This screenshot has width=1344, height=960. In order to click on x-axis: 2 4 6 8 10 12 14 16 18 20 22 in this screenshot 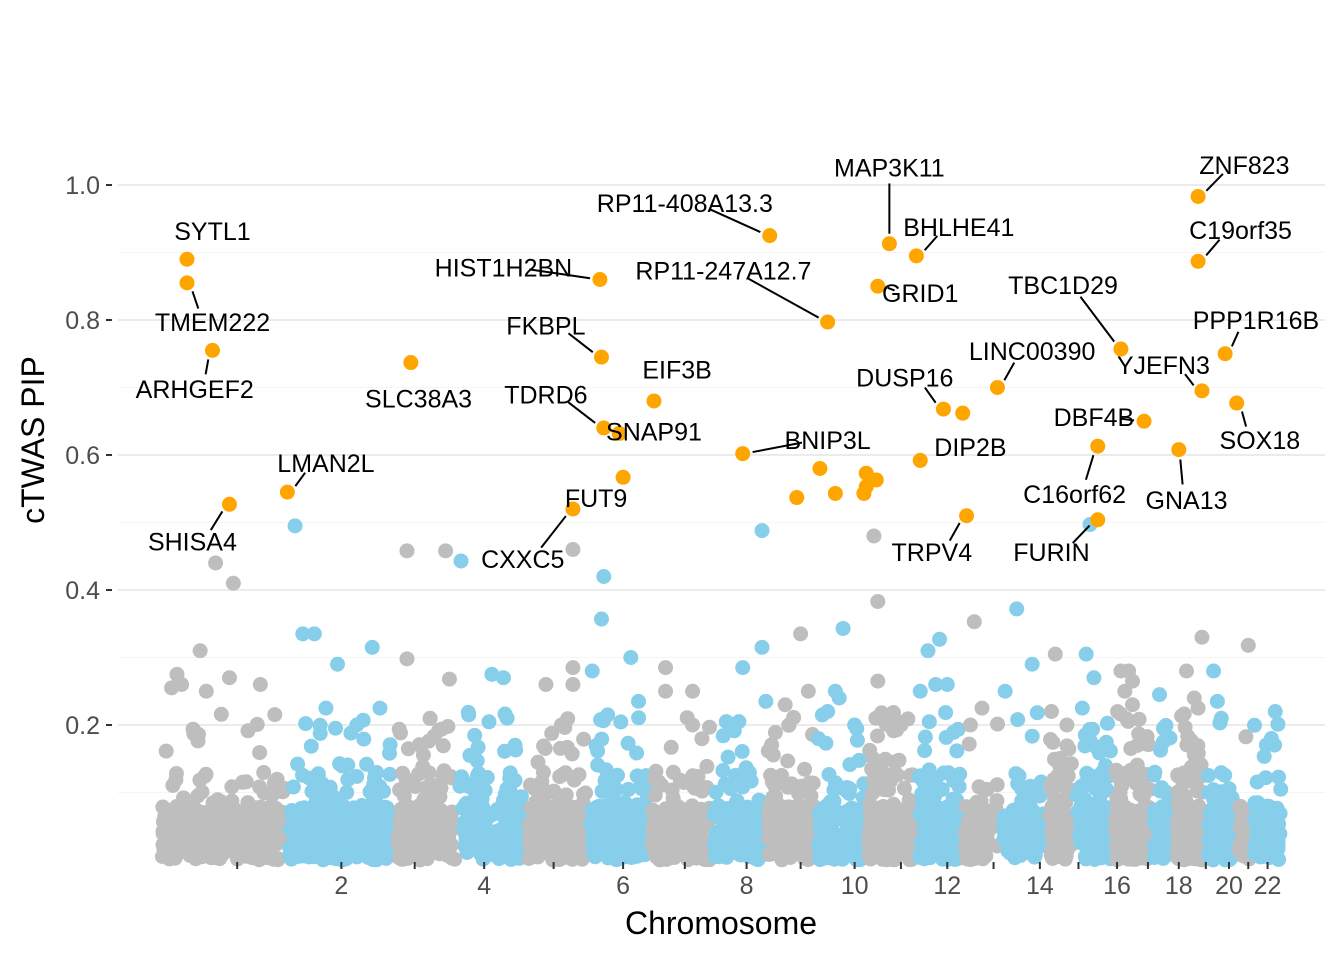, I will do `click(758, 881)`.